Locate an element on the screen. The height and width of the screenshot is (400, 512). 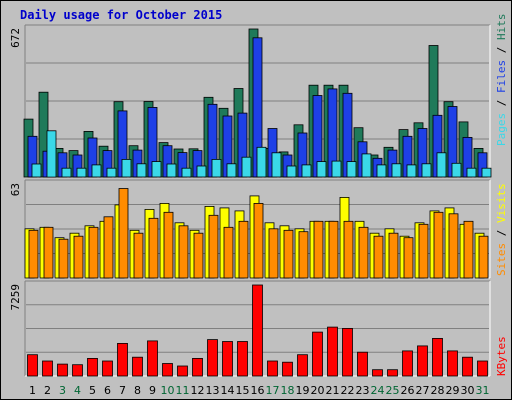
x-tick-label-19: 19 is located at coordinates (303, 390).